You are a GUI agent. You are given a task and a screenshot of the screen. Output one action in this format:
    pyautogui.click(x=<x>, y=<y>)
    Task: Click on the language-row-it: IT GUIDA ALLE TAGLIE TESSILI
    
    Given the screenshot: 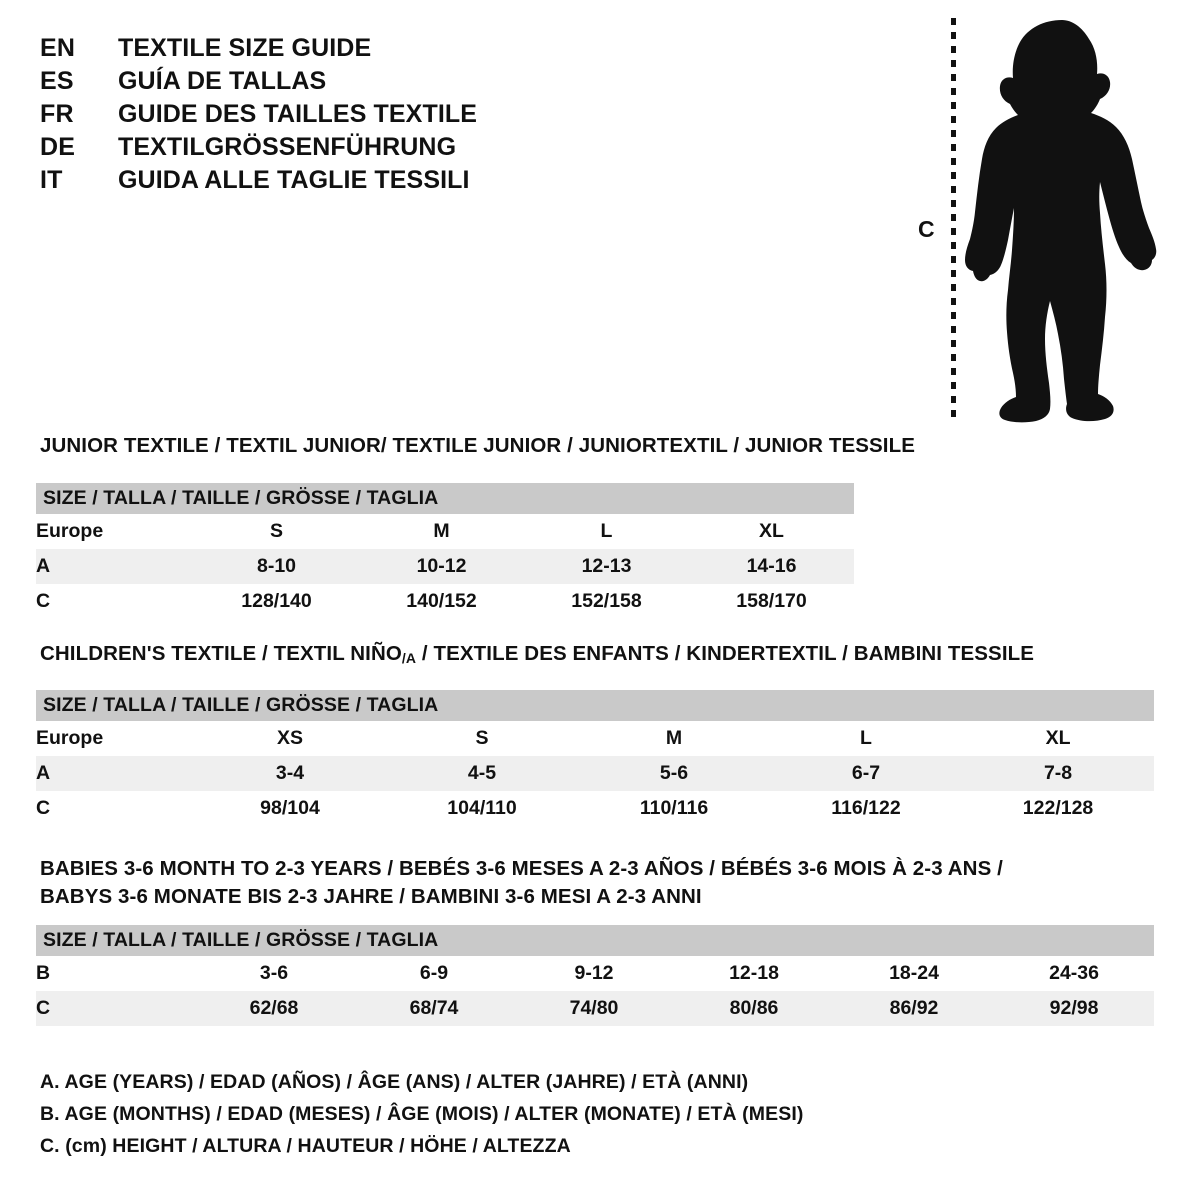 What is the action you would take?
    pyautogui.click(x=320, y=180)
    